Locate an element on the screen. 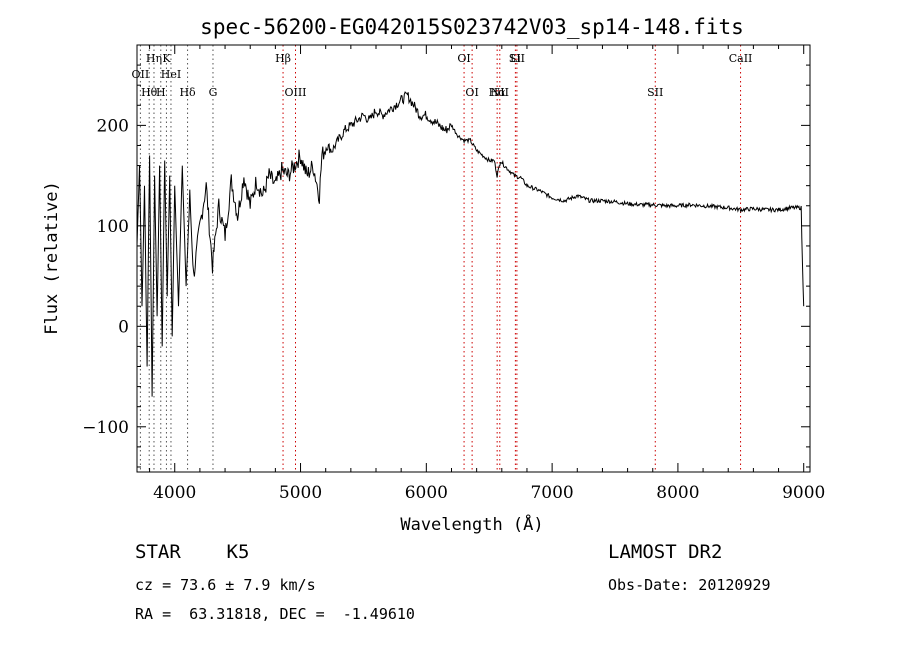 Image resolution: width=900 pixels, height=650 pixels. y-axis-label: Flux (relative) is located at coordinates (52, 258).